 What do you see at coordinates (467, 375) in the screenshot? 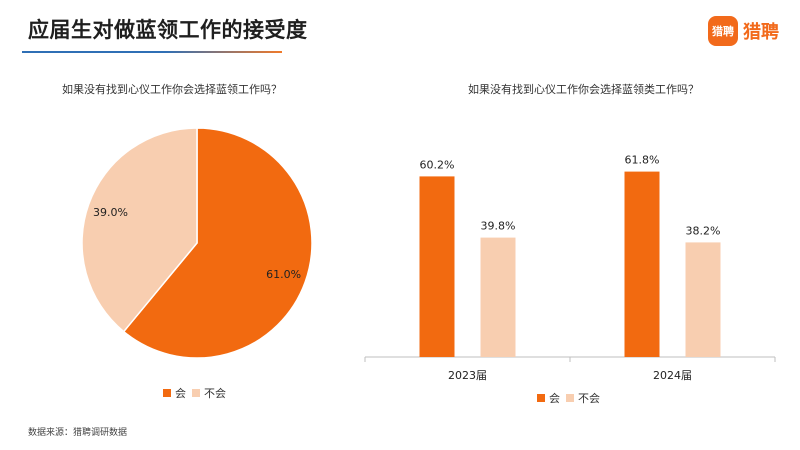
I see `bar-category-label-0: 2023届` at bounding box center [467, 375].